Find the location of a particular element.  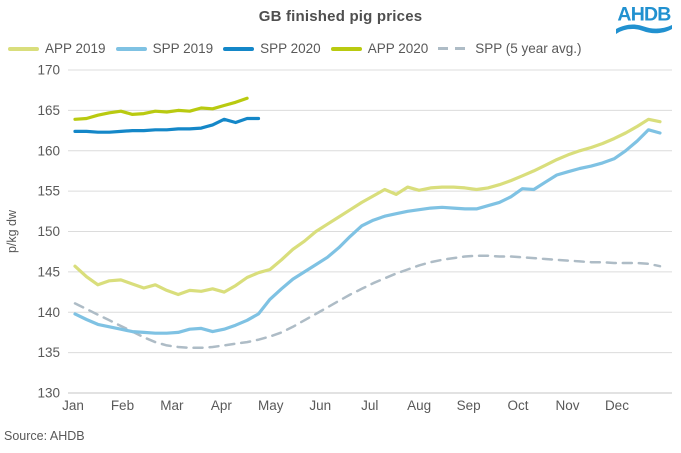

x-tick-label-feb: Feb is located at coordinates (122, 405).